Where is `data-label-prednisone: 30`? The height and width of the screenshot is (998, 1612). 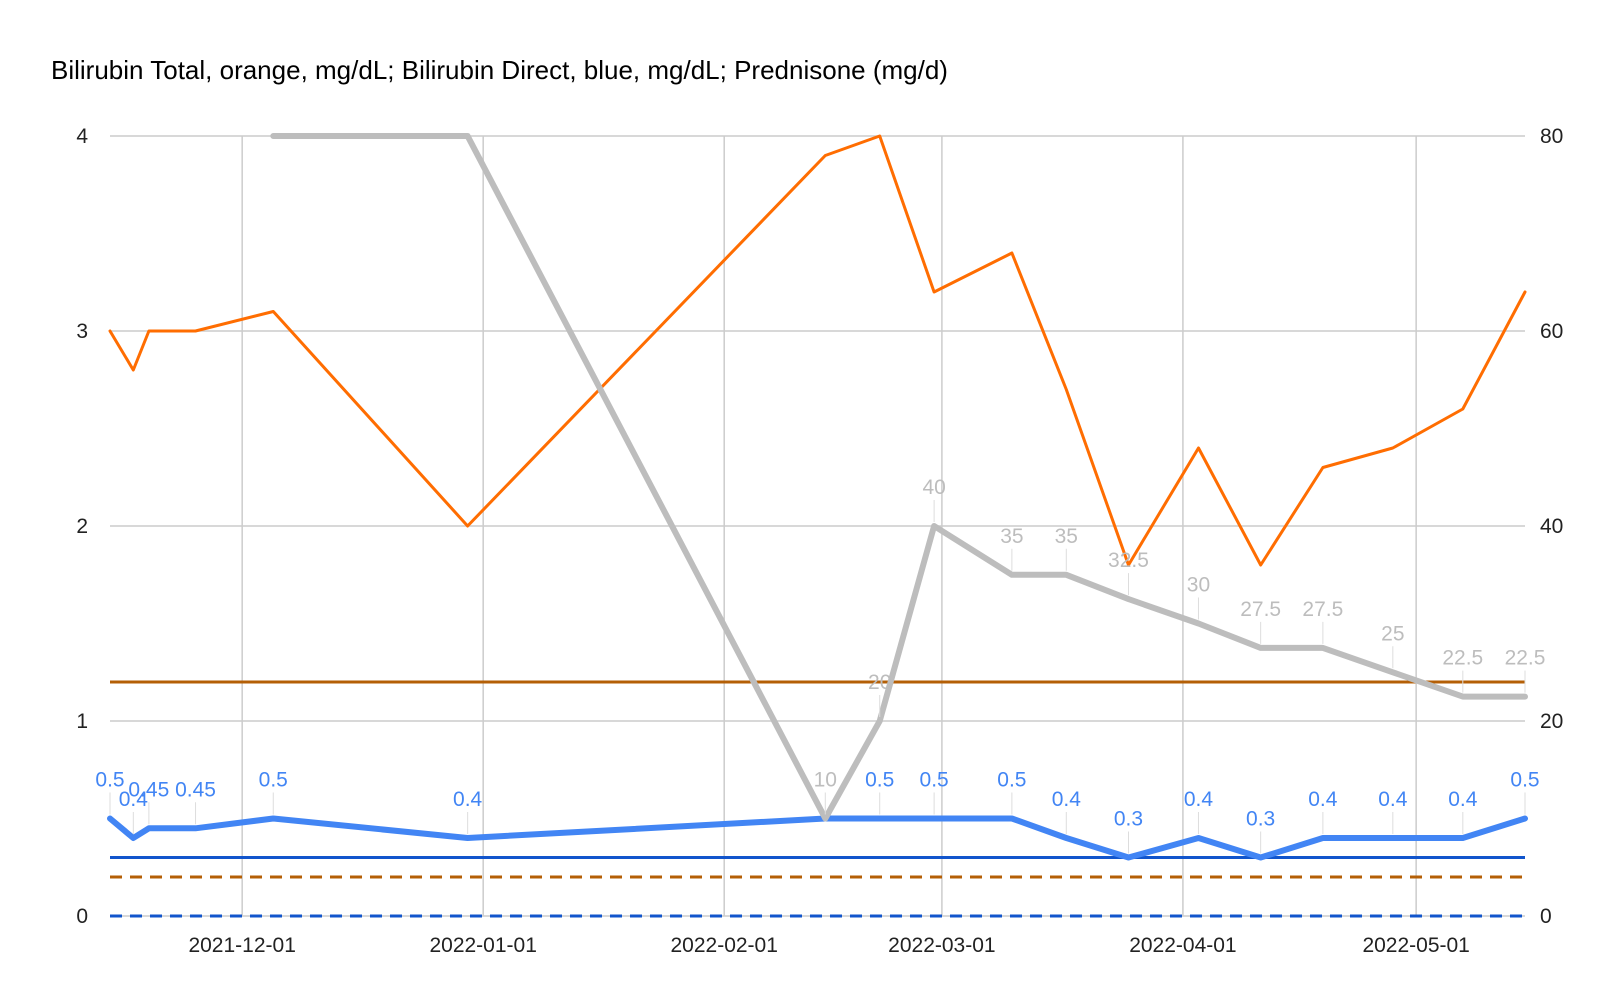
data-label-prednisone: 30 is located at coordinates (1198, 585).